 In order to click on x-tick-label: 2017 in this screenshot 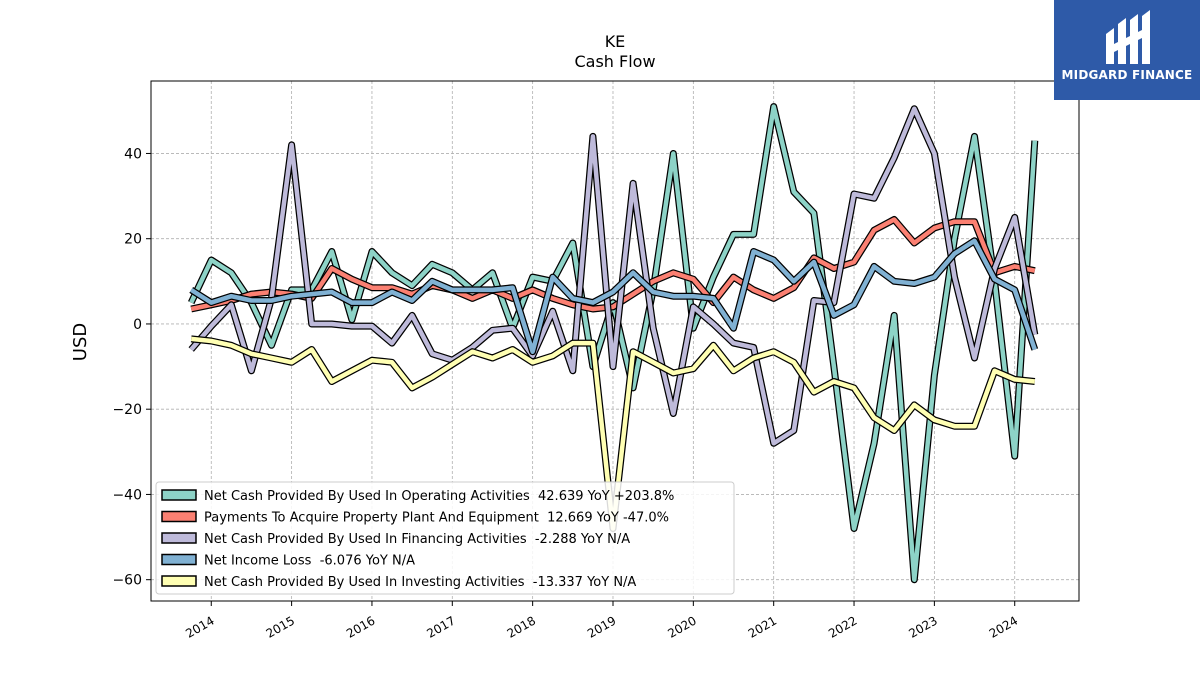, I will do `click(440, 626)`.